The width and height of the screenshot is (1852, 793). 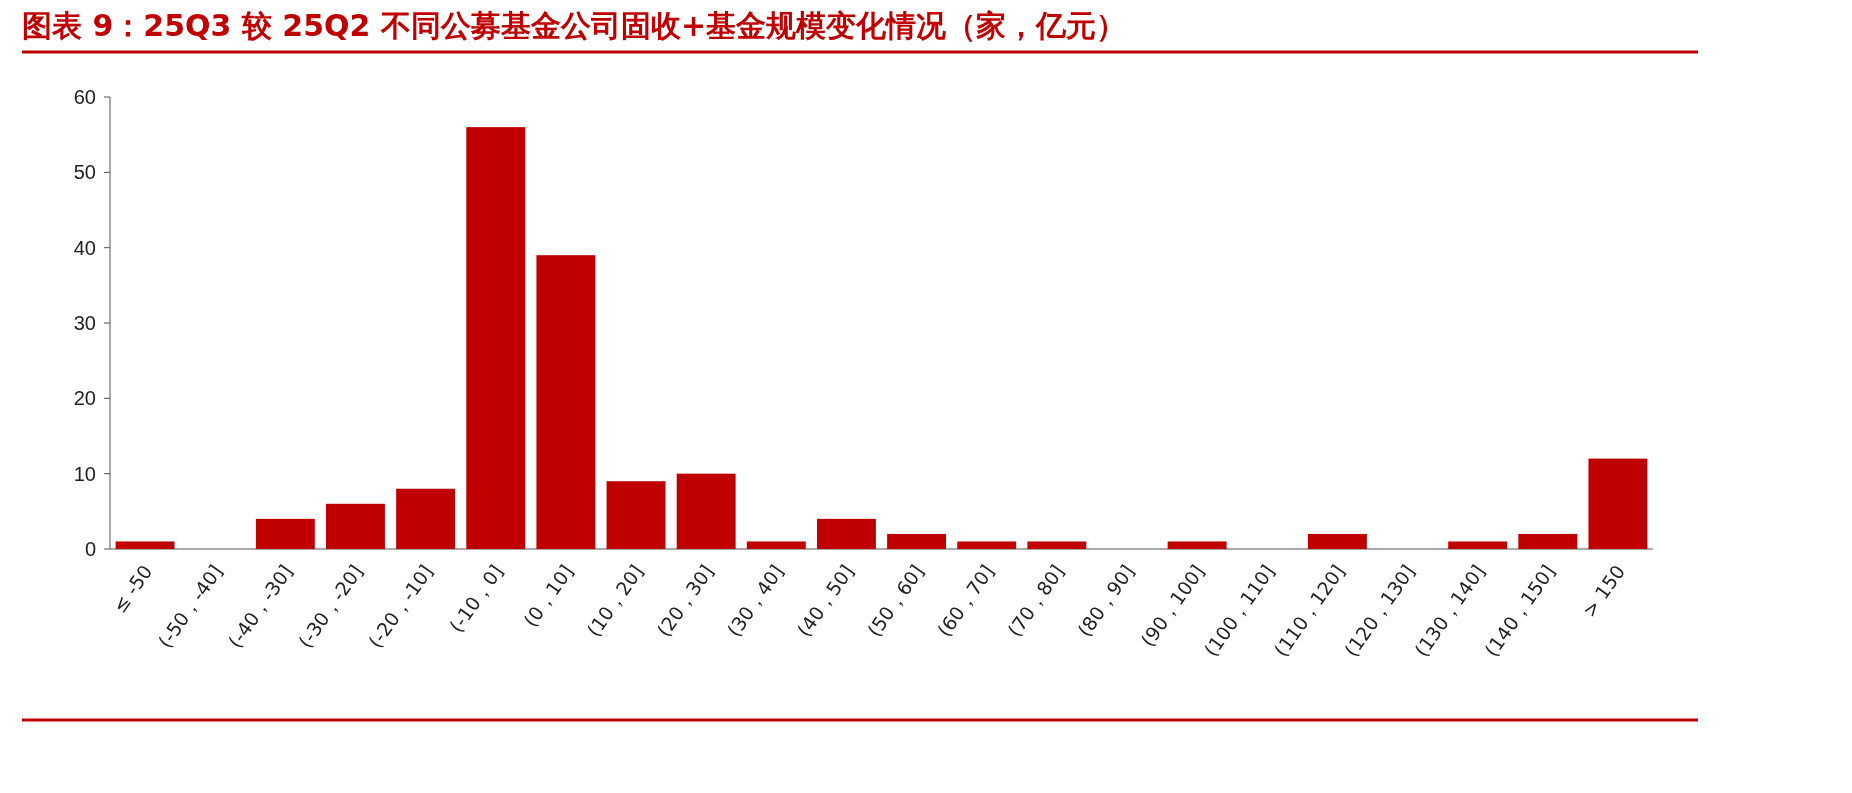 What do you see at coordinates (825, 600) in the screenshot?
I see `x-tick-label: (40，50]` at bounding box center [825, 600].